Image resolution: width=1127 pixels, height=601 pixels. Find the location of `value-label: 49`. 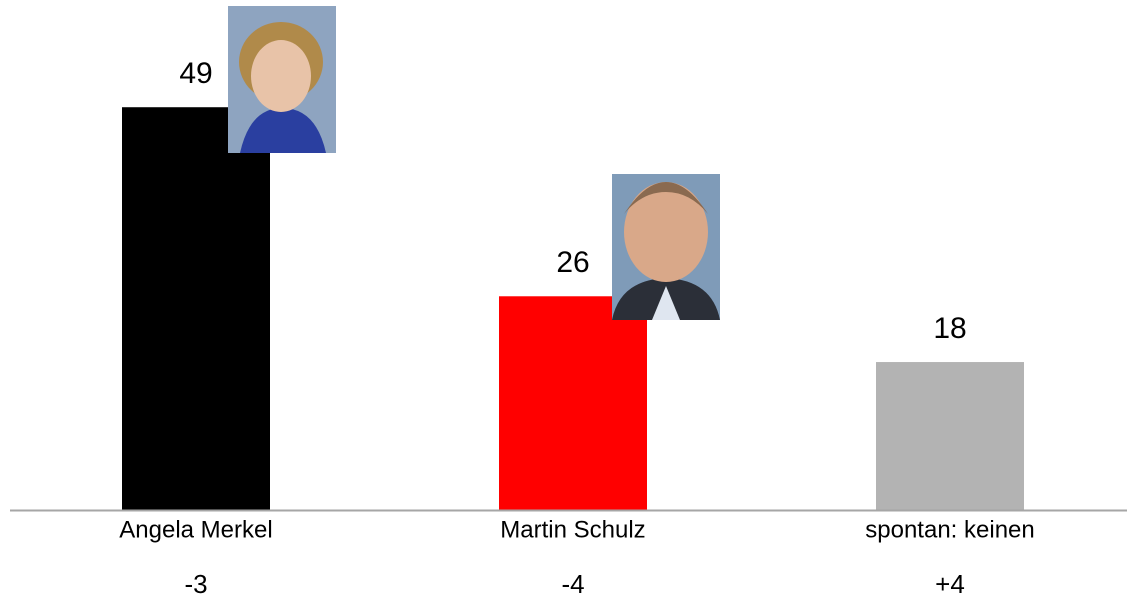

value-label: 49 is located at coordinates (195, 73).